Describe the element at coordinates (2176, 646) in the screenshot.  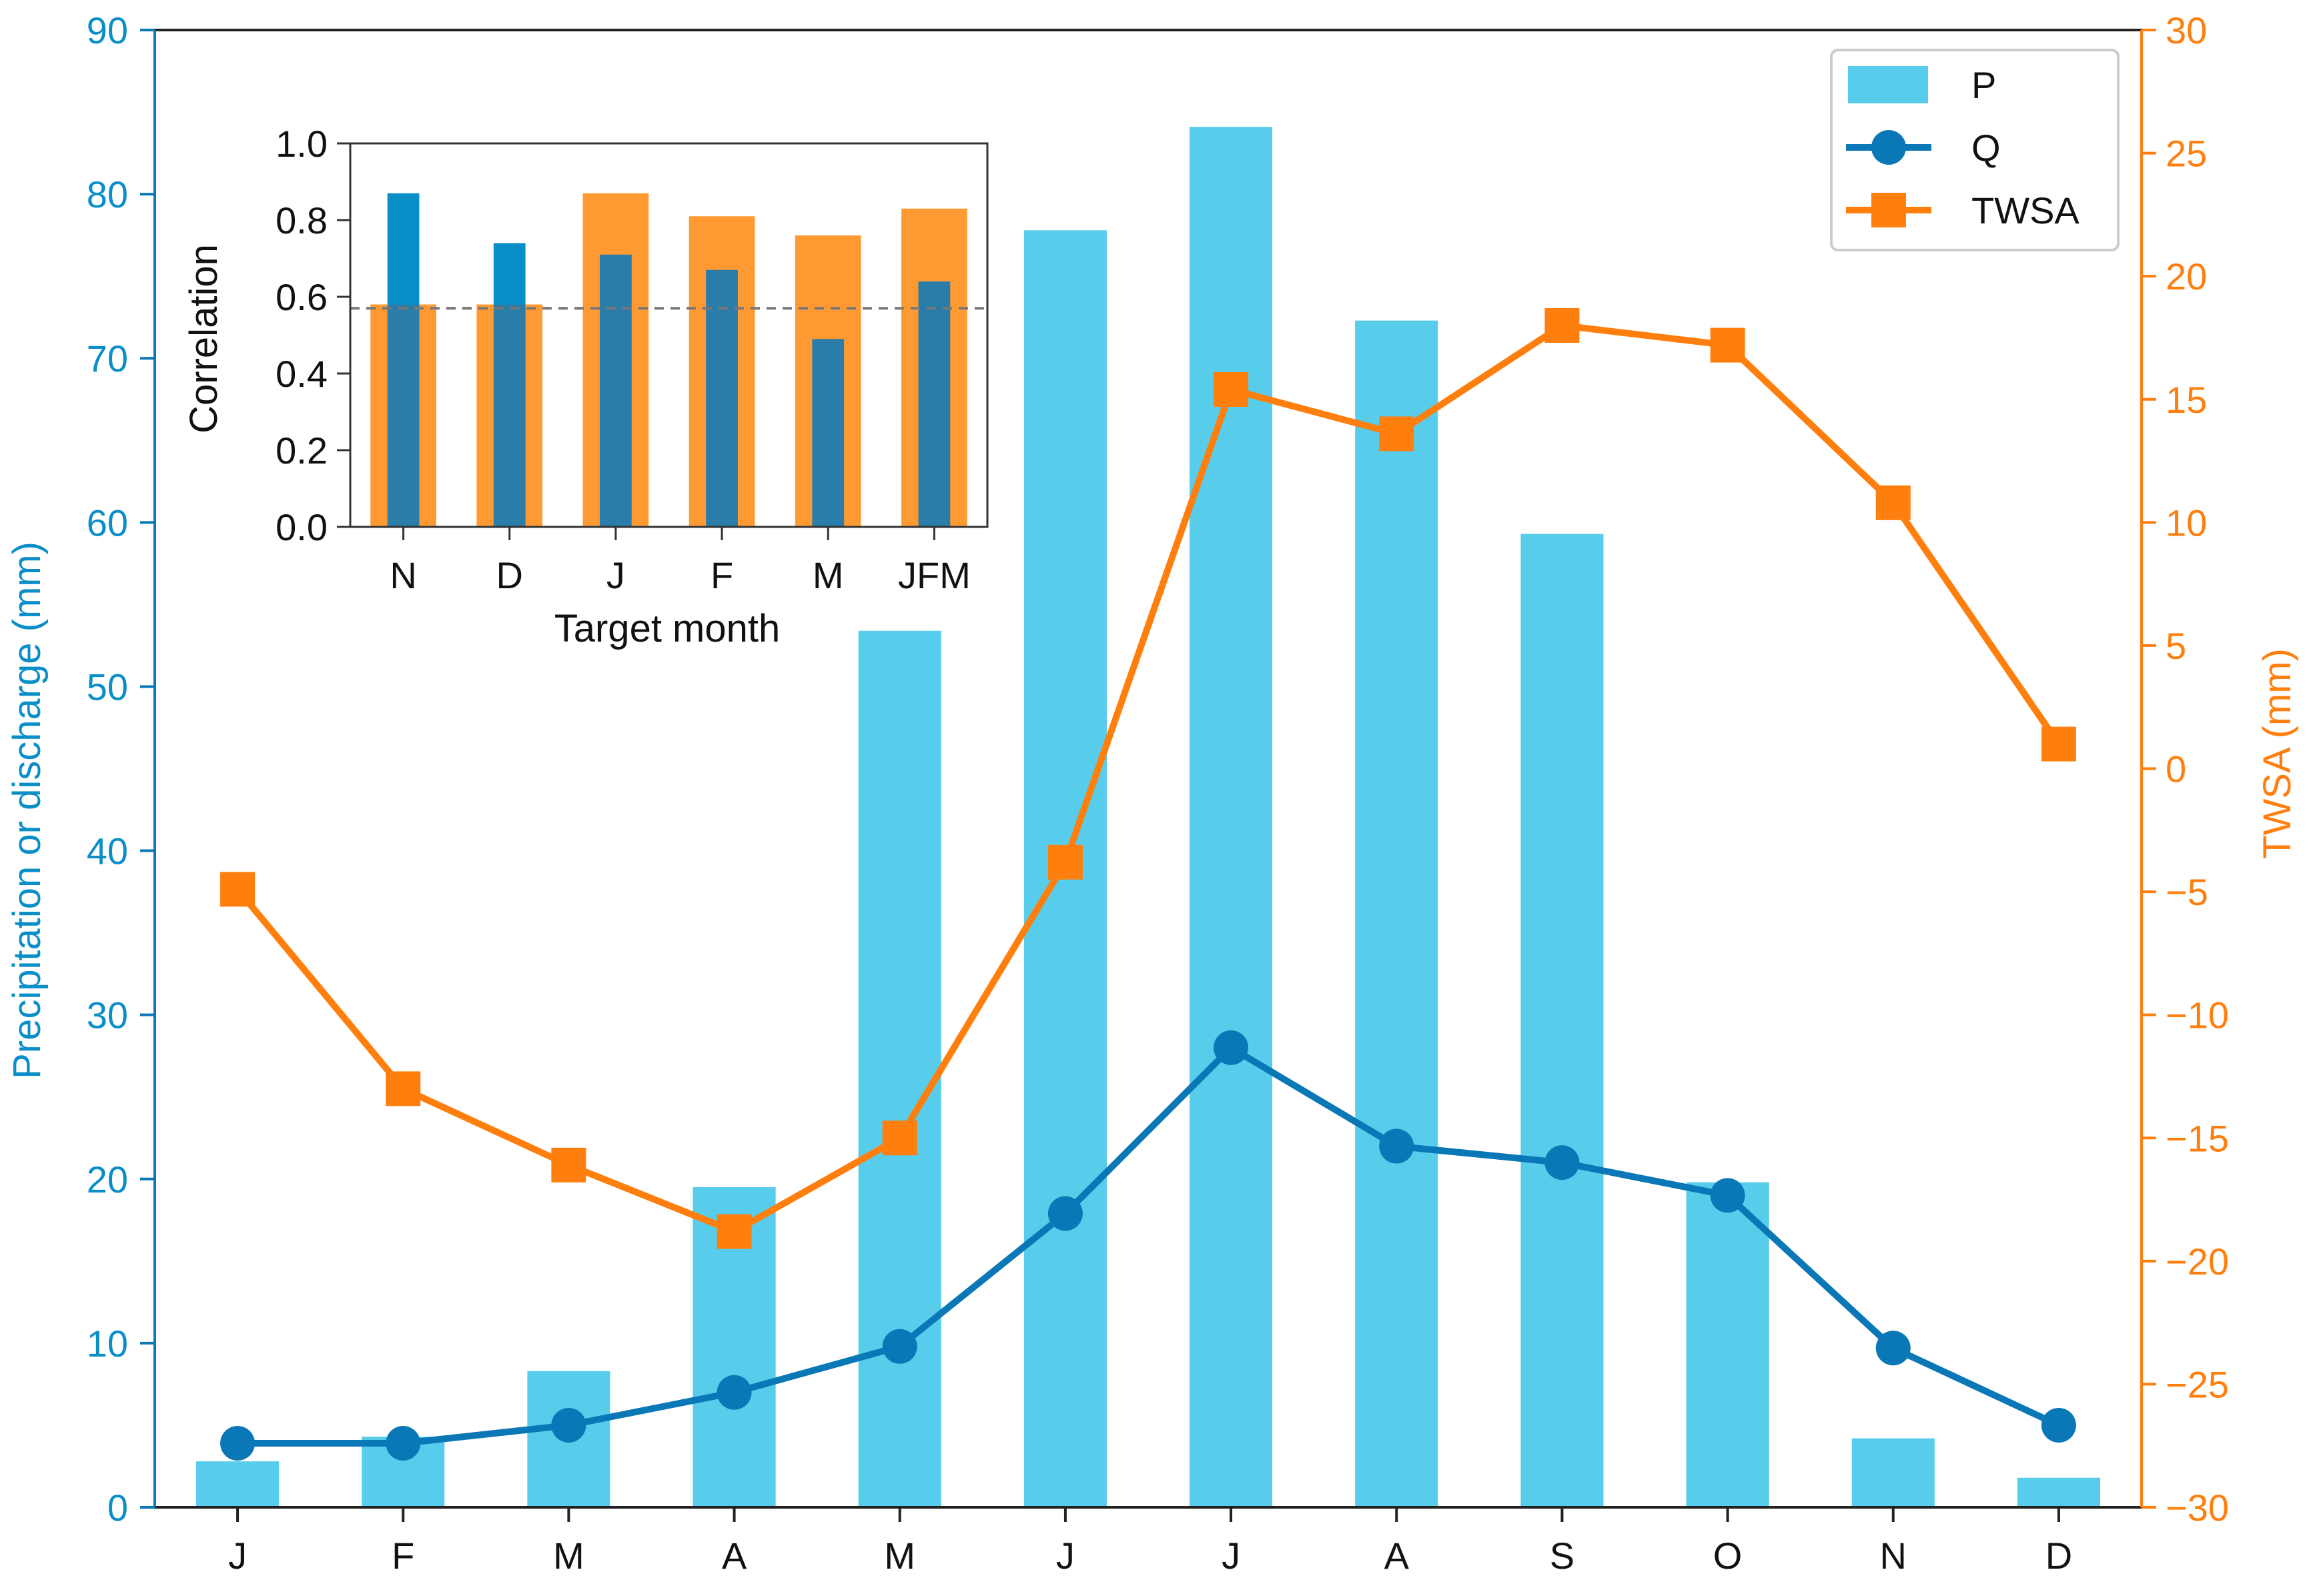
I see `right-y-tick-label: 5` at that location.